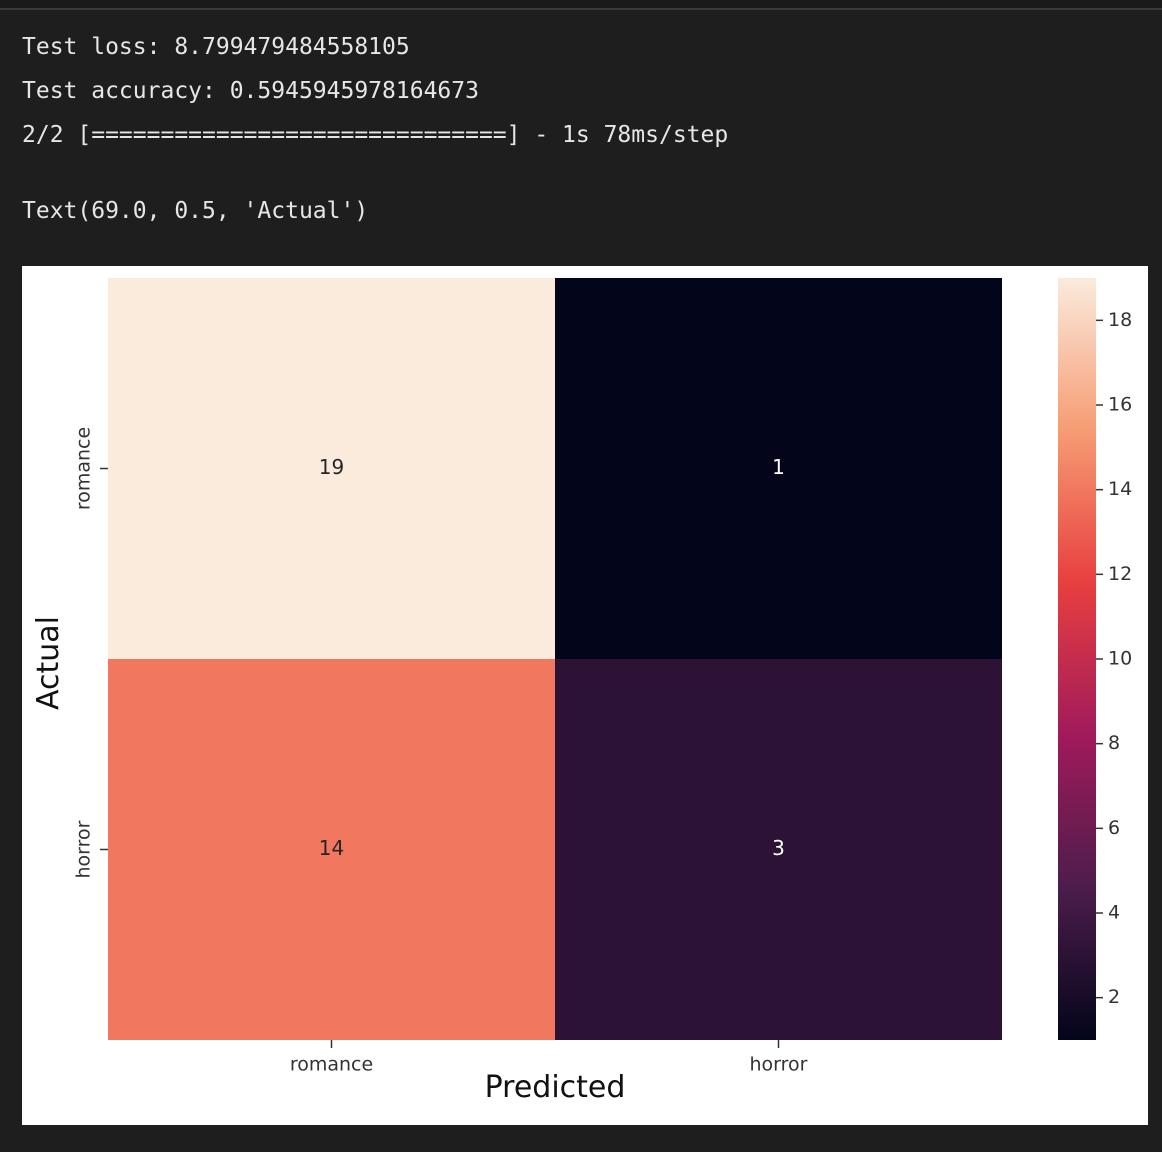 The image size is (1162, 1152). I want to click on colorbar-tick-label: 12, so click(1120, 574).